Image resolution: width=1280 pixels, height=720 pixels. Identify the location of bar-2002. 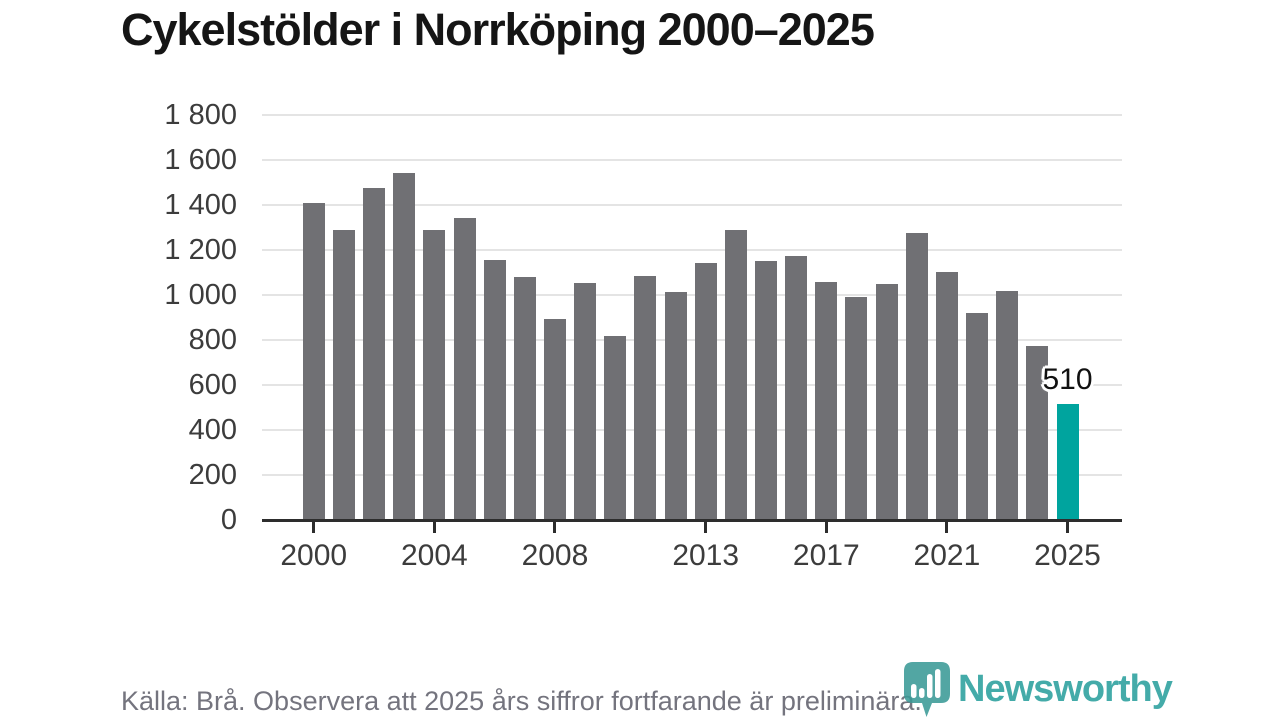
(374, 353).